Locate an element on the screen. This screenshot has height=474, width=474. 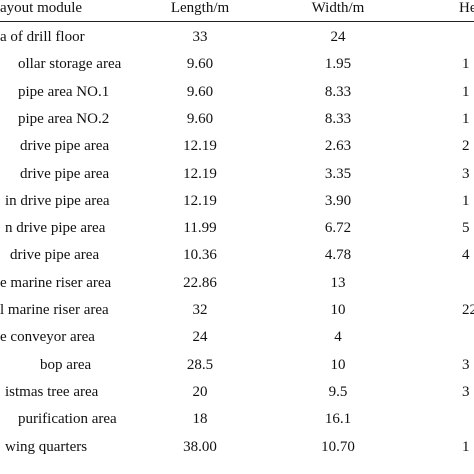
module-name: e marine riser area is located at coordinates (56, 282).